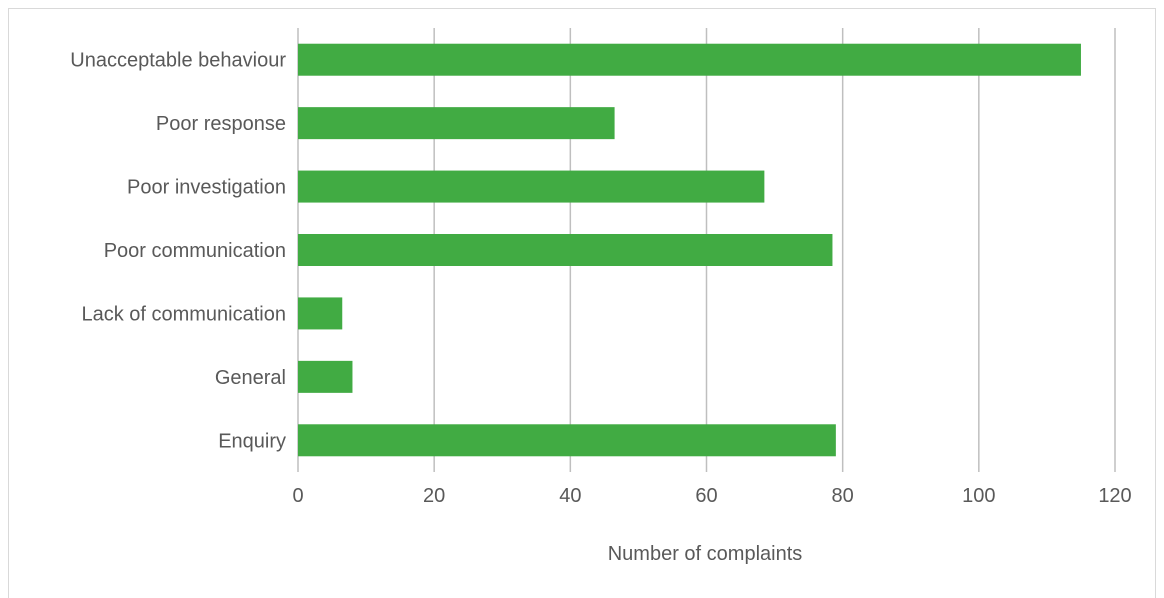 The width and height of the screenshot is (1164, 598). What do you see at coordinates (706, 496) in the screenshot?
I see `x-tick-label: 60` at bounding box center [706, 496].